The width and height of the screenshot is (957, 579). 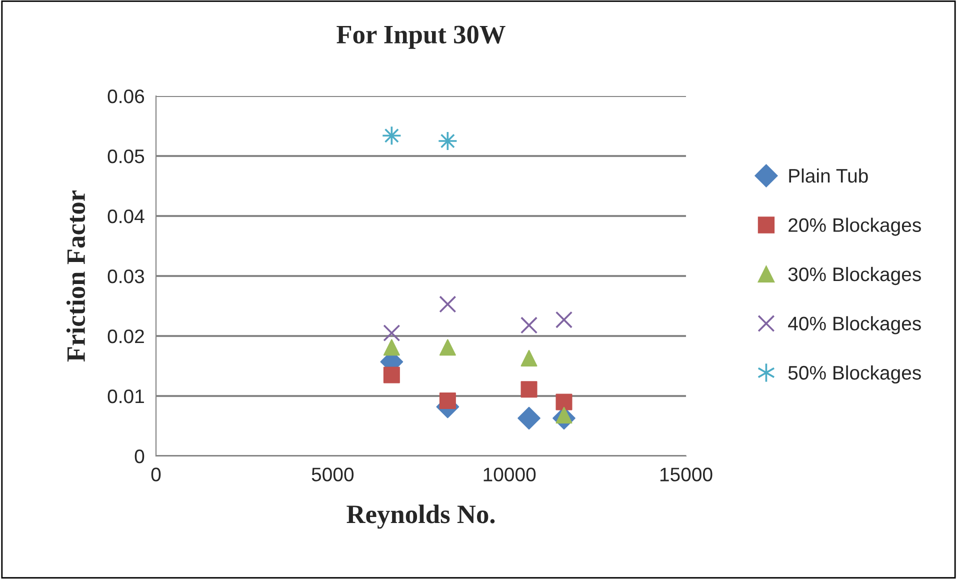 What do you see at coordinates (126, 276) in the screenshot?
I see `y-tick-label: 0.03` at bounding box center [126, 276].